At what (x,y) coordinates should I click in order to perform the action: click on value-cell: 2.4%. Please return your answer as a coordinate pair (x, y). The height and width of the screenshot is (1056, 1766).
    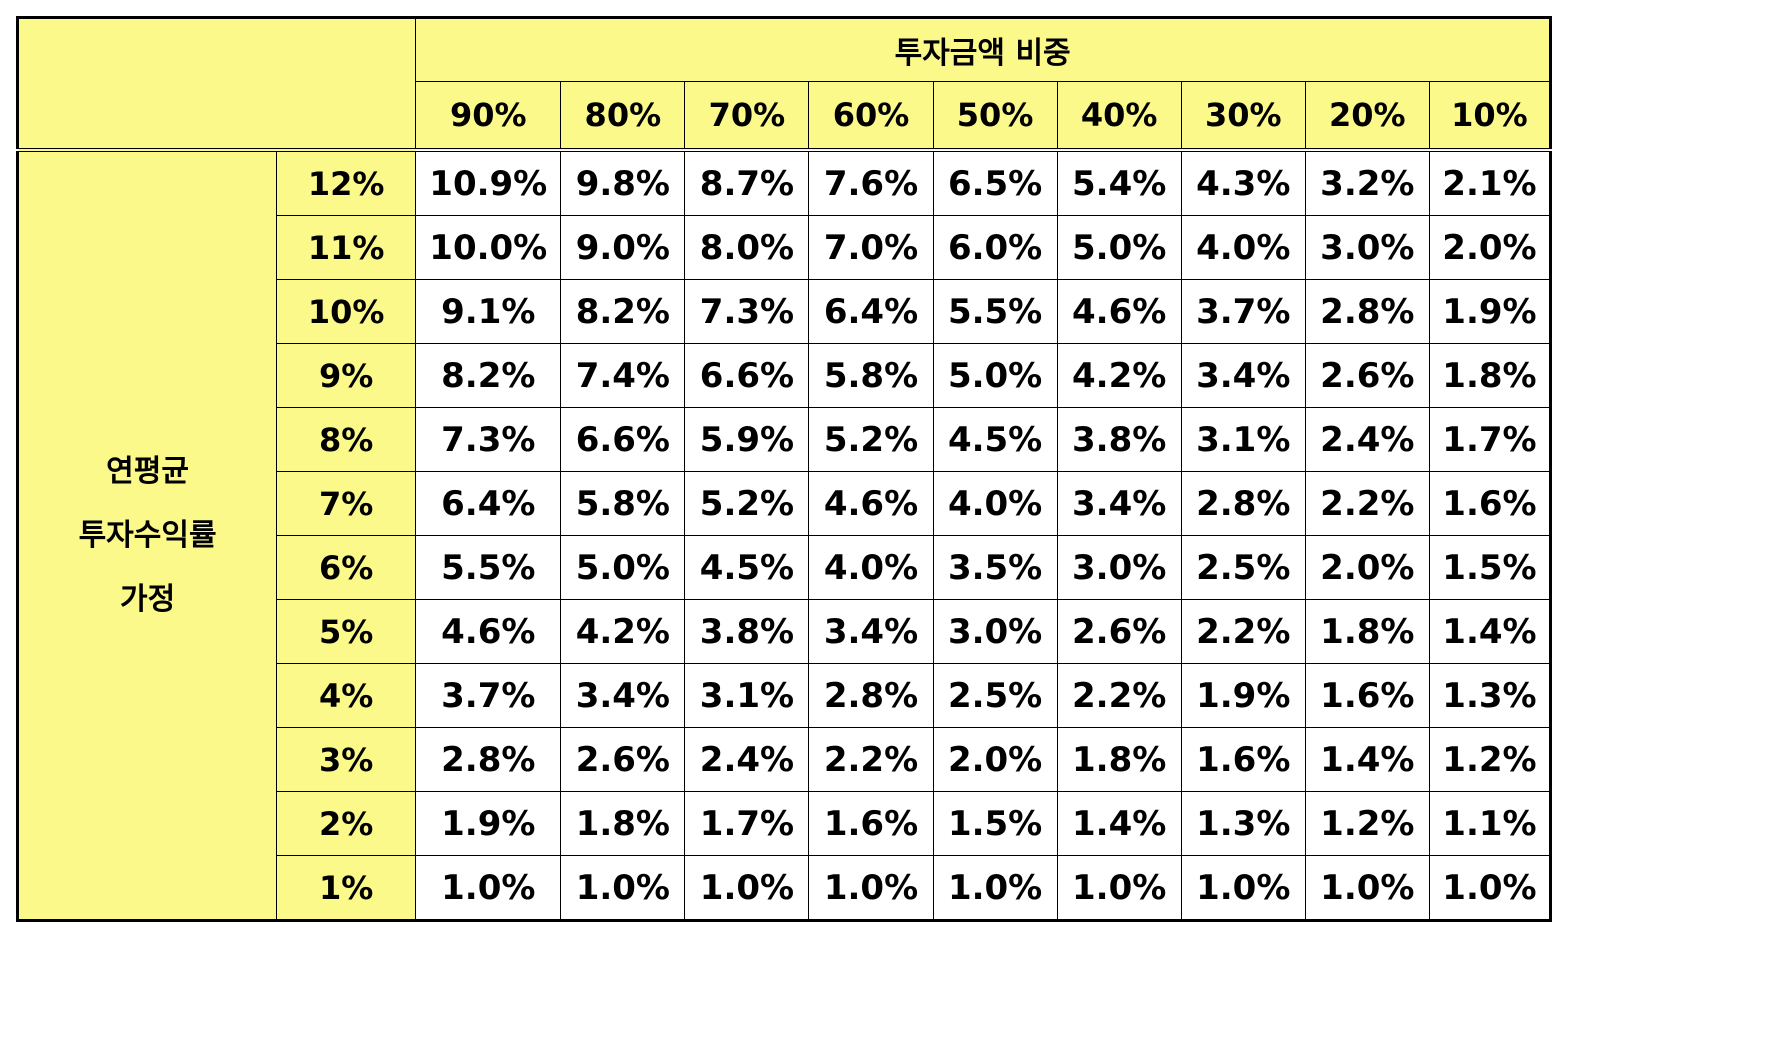
    Looking at the image, I should click on (747, 759).